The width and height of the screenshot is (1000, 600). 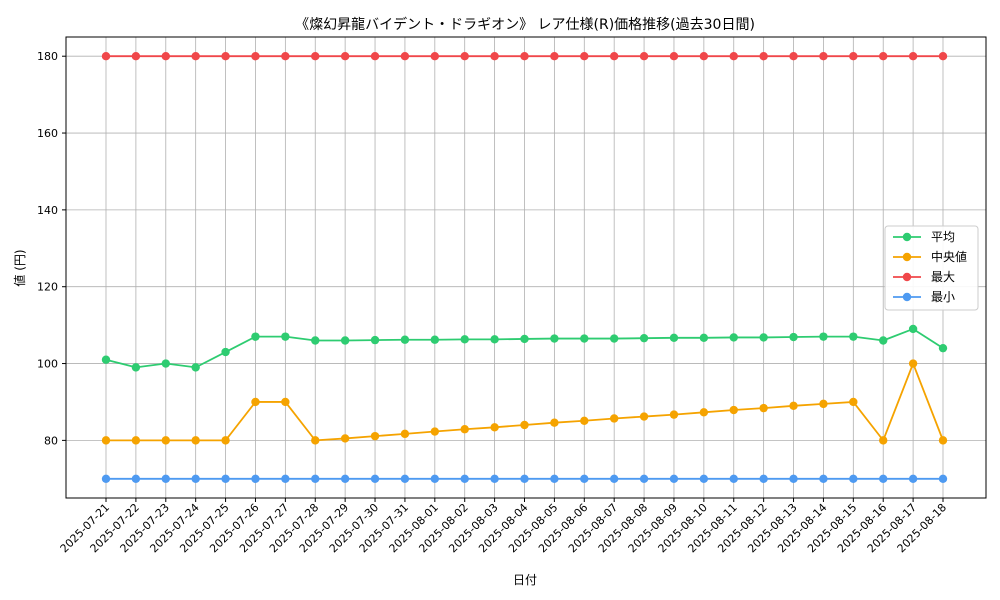 What do you see at coordinates (931, 268) in the screenshot?
I see `legend-box` at bounding box center [931, 268].